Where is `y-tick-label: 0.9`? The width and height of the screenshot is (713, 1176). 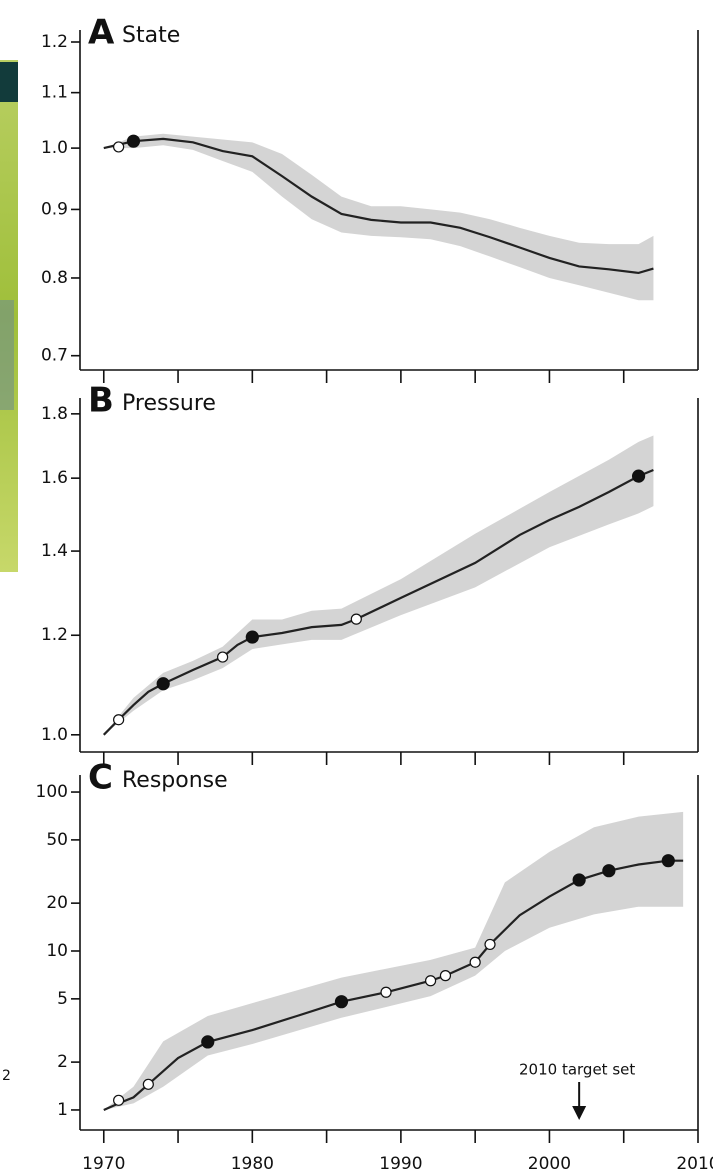
y-tick-label: 0.9 is located at coordinates (54, 209).